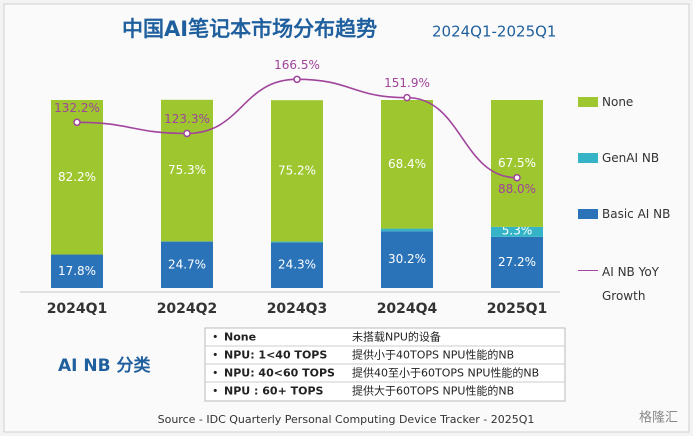 Image resolution: width=693 pixels, height=436 pixels. I want to click on data-label: 68.4%, so click(407, 164).